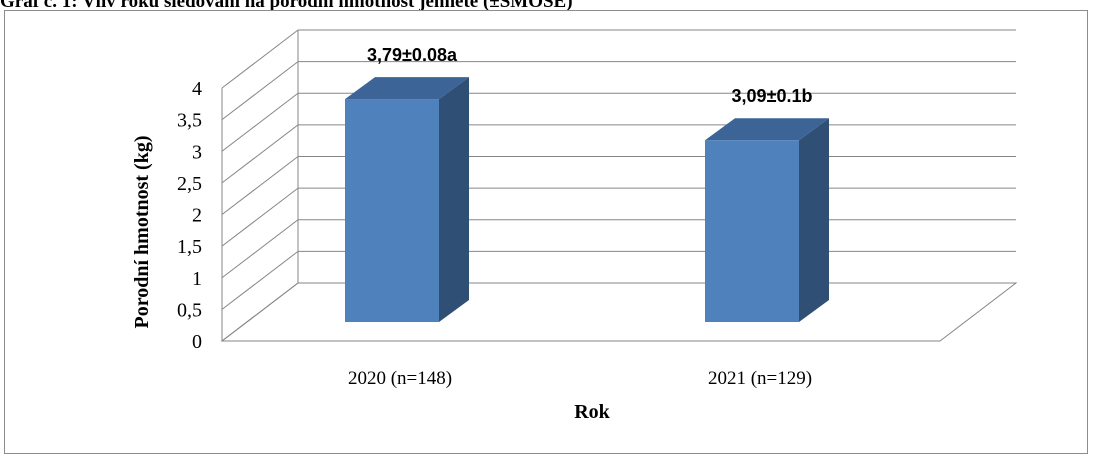 This screenshot has height=456, width=1093. What do you see at coordinates (400, 378) in the screenshot?
I see `x-tick-label: 2020 (n=148)` at bounding box center [400, 378].